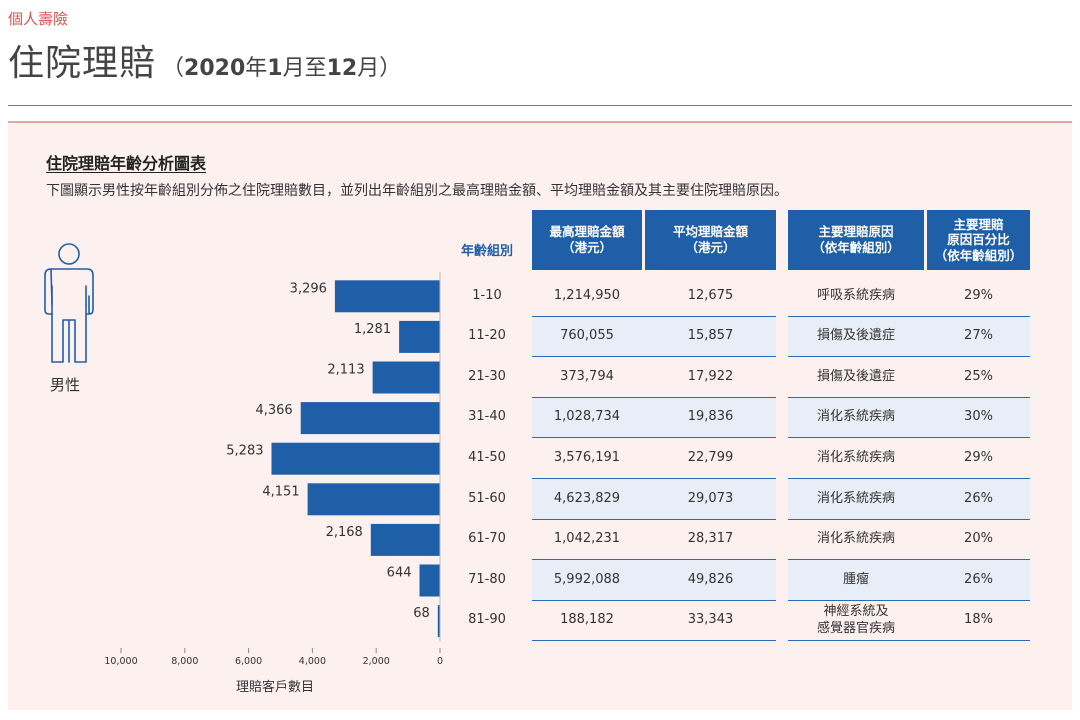 This screenshot has width=1080, height=720. Describe the element at coordinates (487, 417) in the screenshot. I see `age-group-cell: 31-40` at that location.